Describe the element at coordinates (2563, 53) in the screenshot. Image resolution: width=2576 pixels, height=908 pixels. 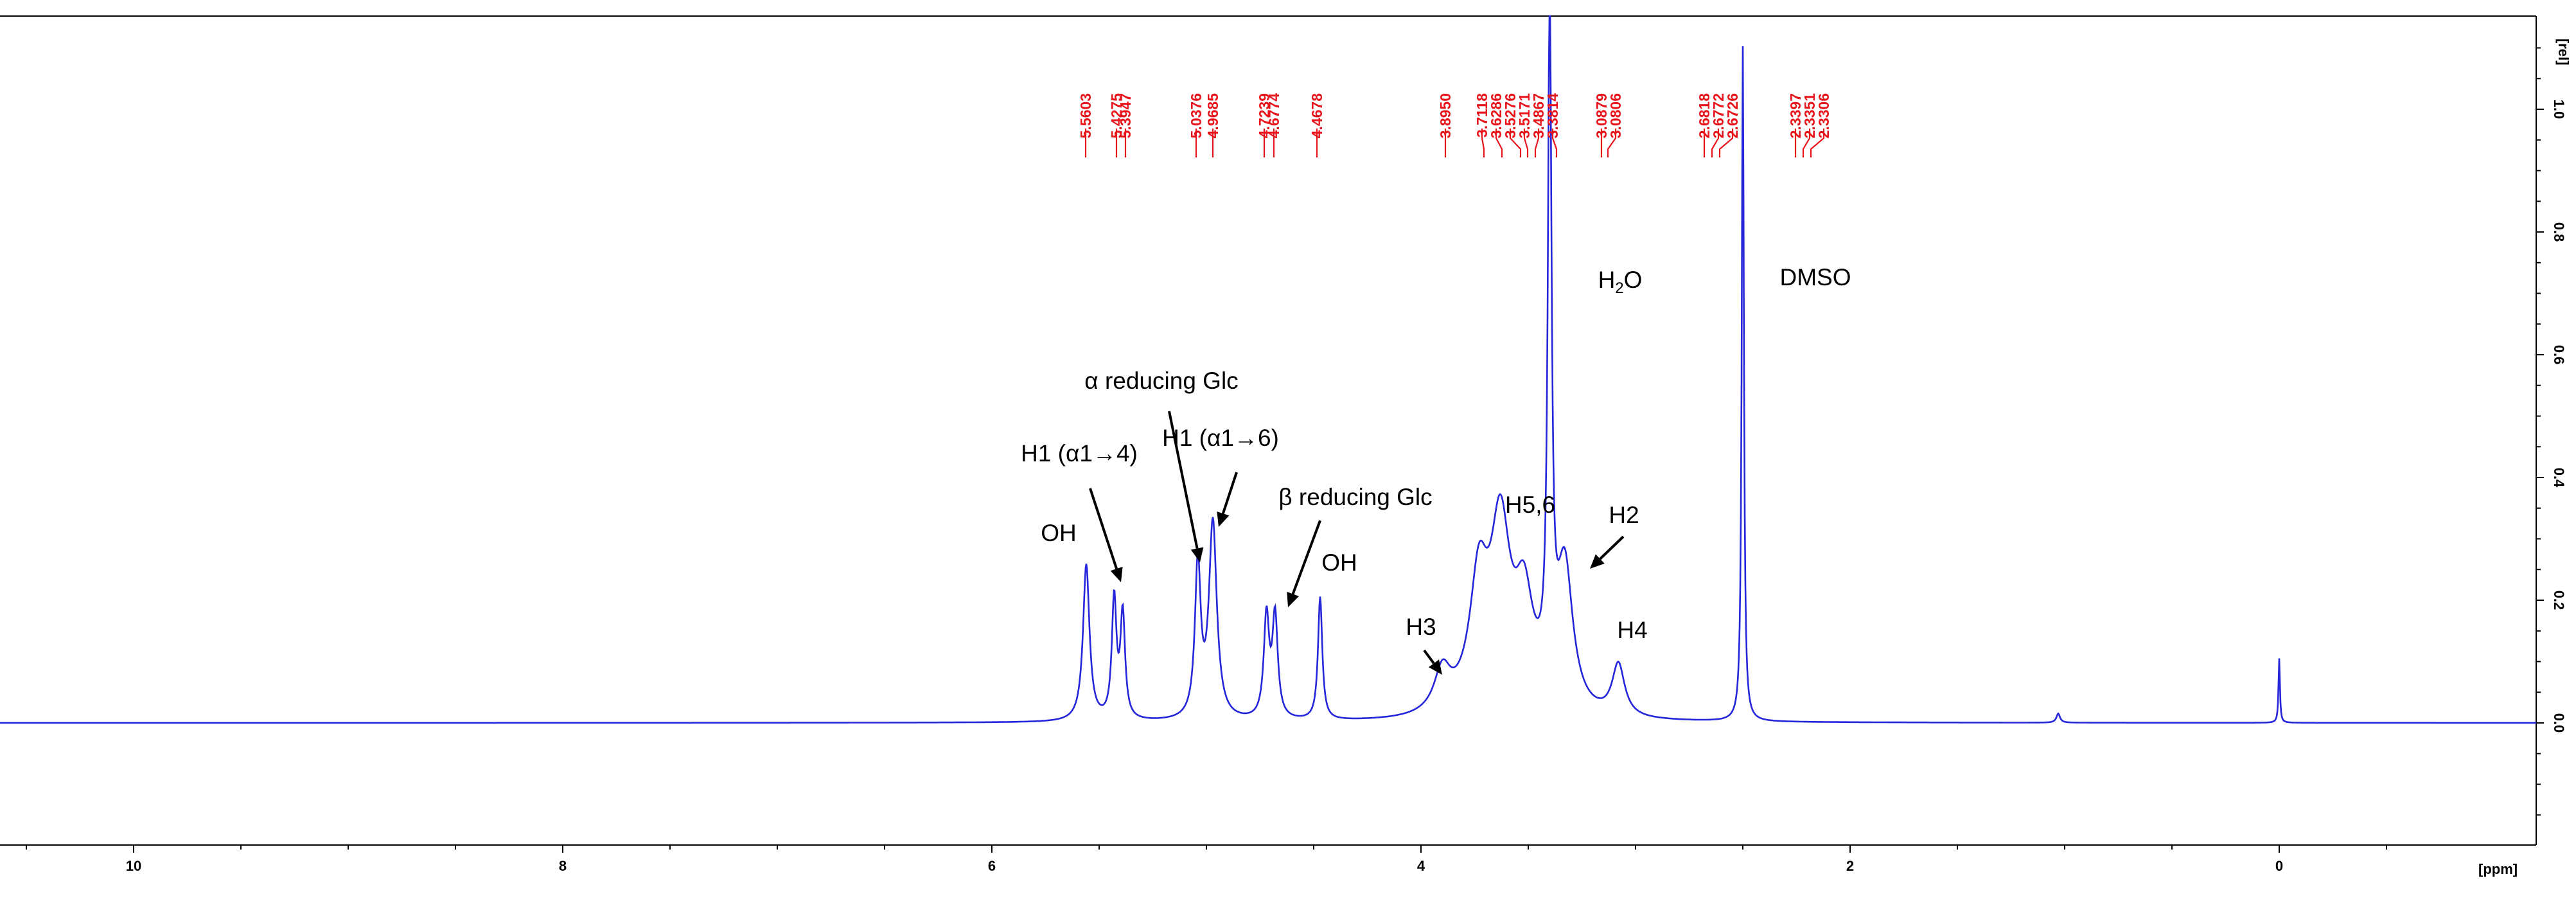
I see `y-axis-unit-label: [rel]` at that location.